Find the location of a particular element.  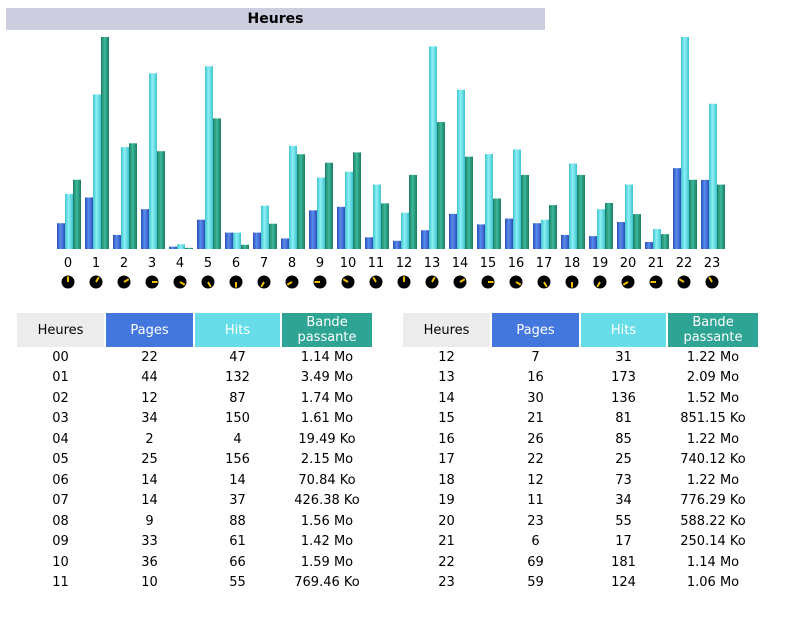

cell-pages: 6 is located at coordinates (535, 542).